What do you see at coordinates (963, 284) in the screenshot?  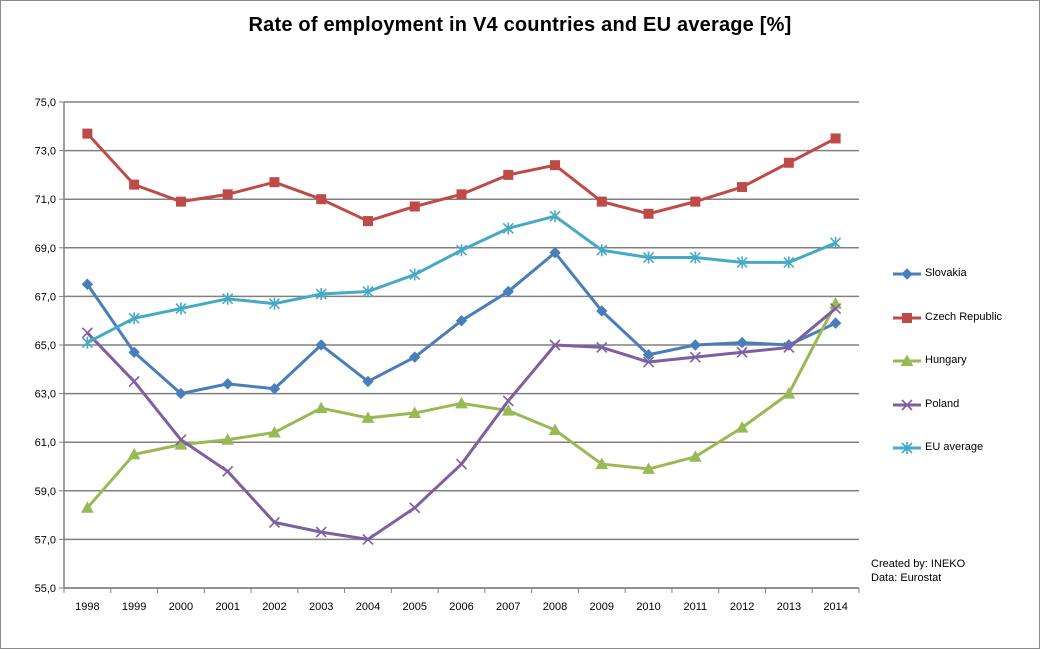 I see `legend-item-slovakia: Slovakia` at bounding box center [963, 284].